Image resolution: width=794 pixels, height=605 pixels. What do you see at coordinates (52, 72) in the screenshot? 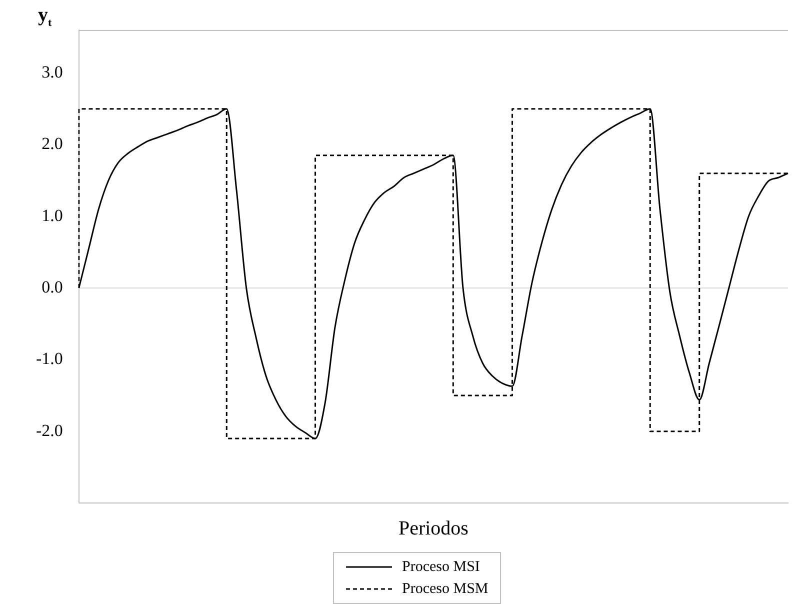
I see `y-tick-label: 3.0` at bounding box center [52, 72].